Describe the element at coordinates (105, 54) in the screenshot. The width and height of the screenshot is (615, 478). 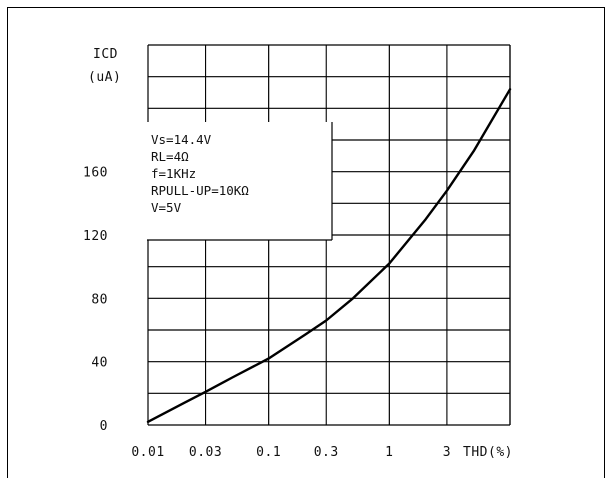
I see `y-axis-label-line-1: ICD` at that location.